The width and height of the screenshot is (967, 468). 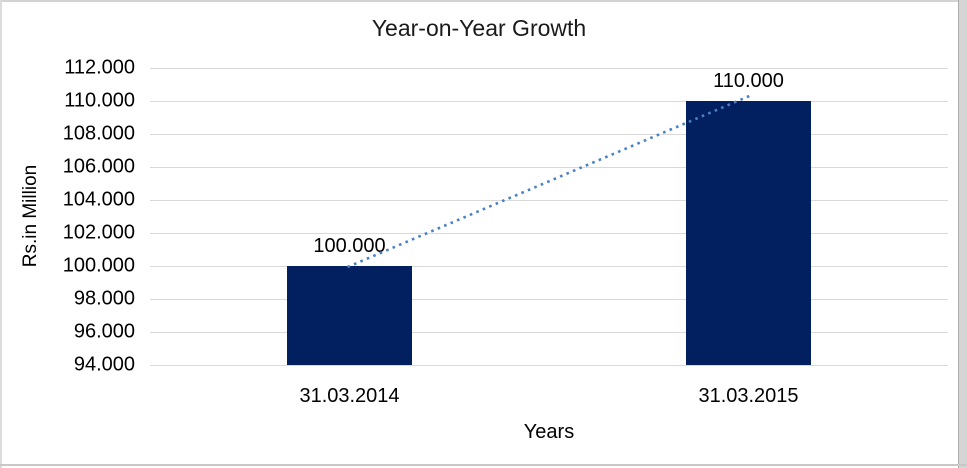 What do you see at coordinates (104, 298) in the screenshot?
I see `y-tick-label: 98.000` at bounding box center [104, 298].